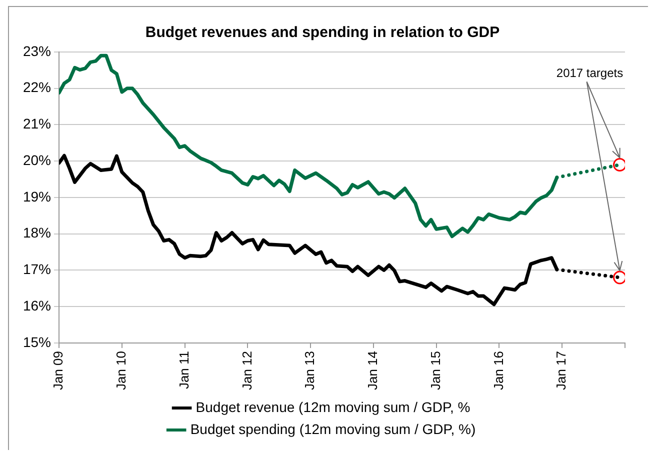 This screenshot has height=451, width=649. What do you see at coordinates (37, 232) in the screenshot?
I see `y-tick-label: 18%` at bounding box center [37, 232].